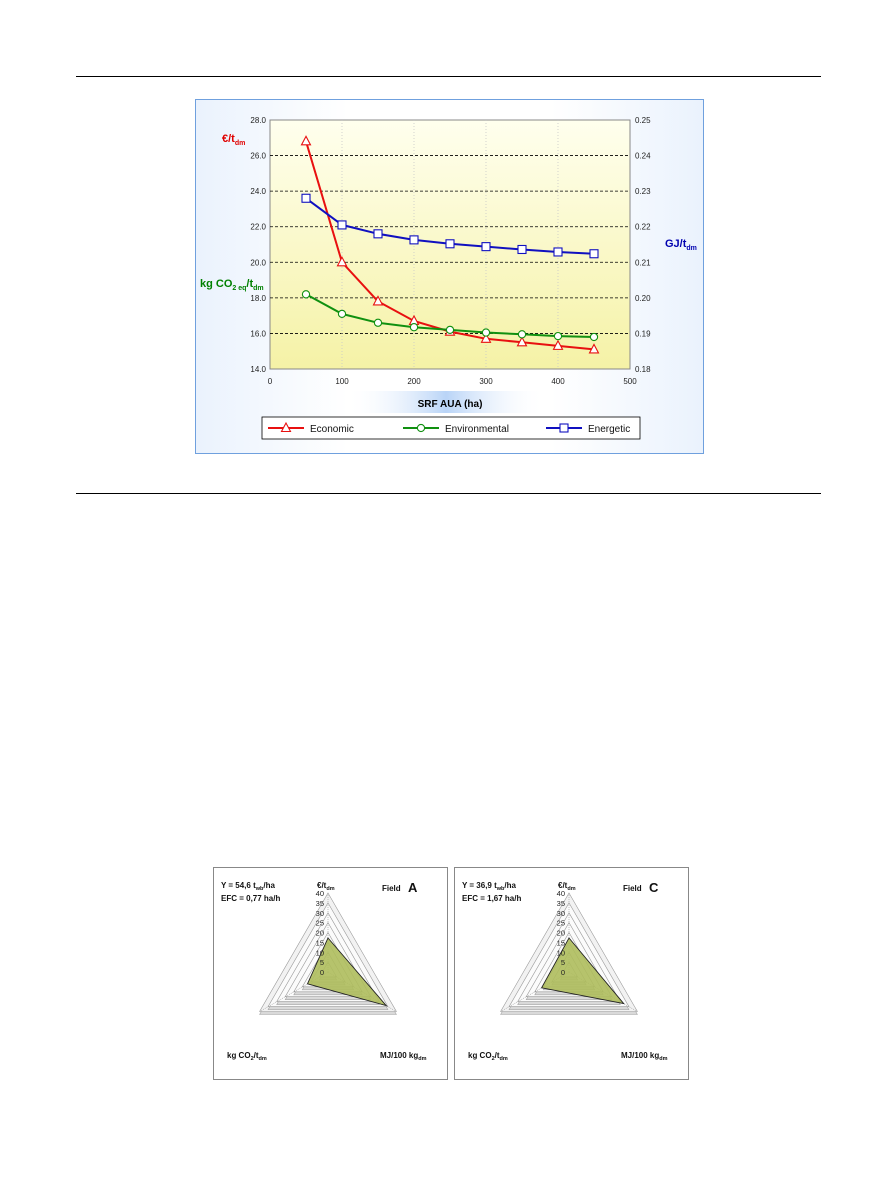 Image resolution: width=893 pixels, height=1191 pixels. I want to click on radar-tick-label: 20, so click(320, 933).